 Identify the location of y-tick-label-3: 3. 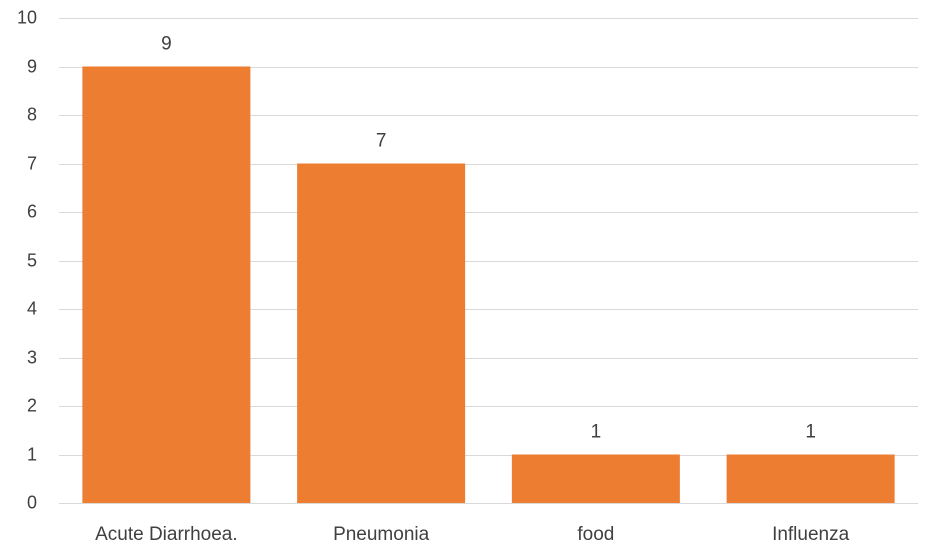
(32, 357).